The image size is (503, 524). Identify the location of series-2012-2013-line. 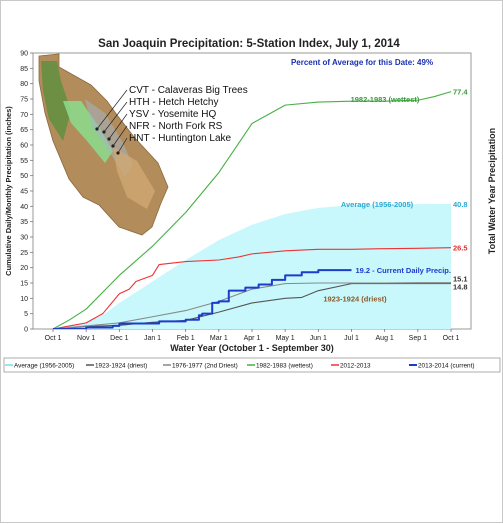
(252, 288).